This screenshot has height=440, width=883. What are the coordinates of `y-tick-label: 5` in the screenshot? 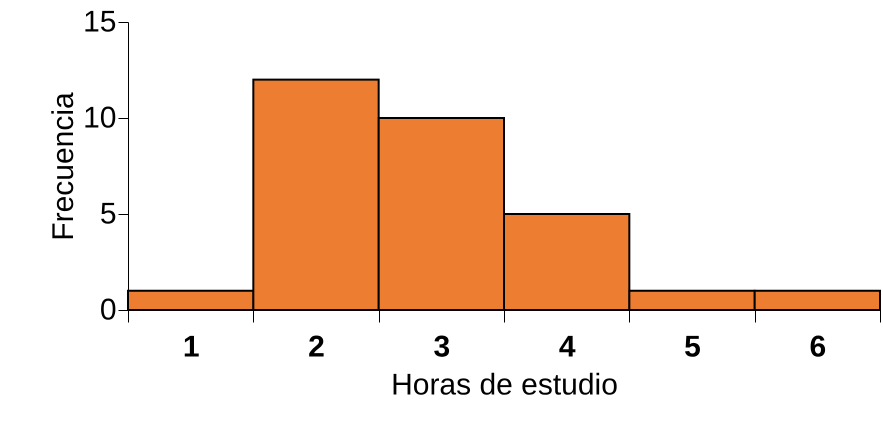 It's located at (108, 214).